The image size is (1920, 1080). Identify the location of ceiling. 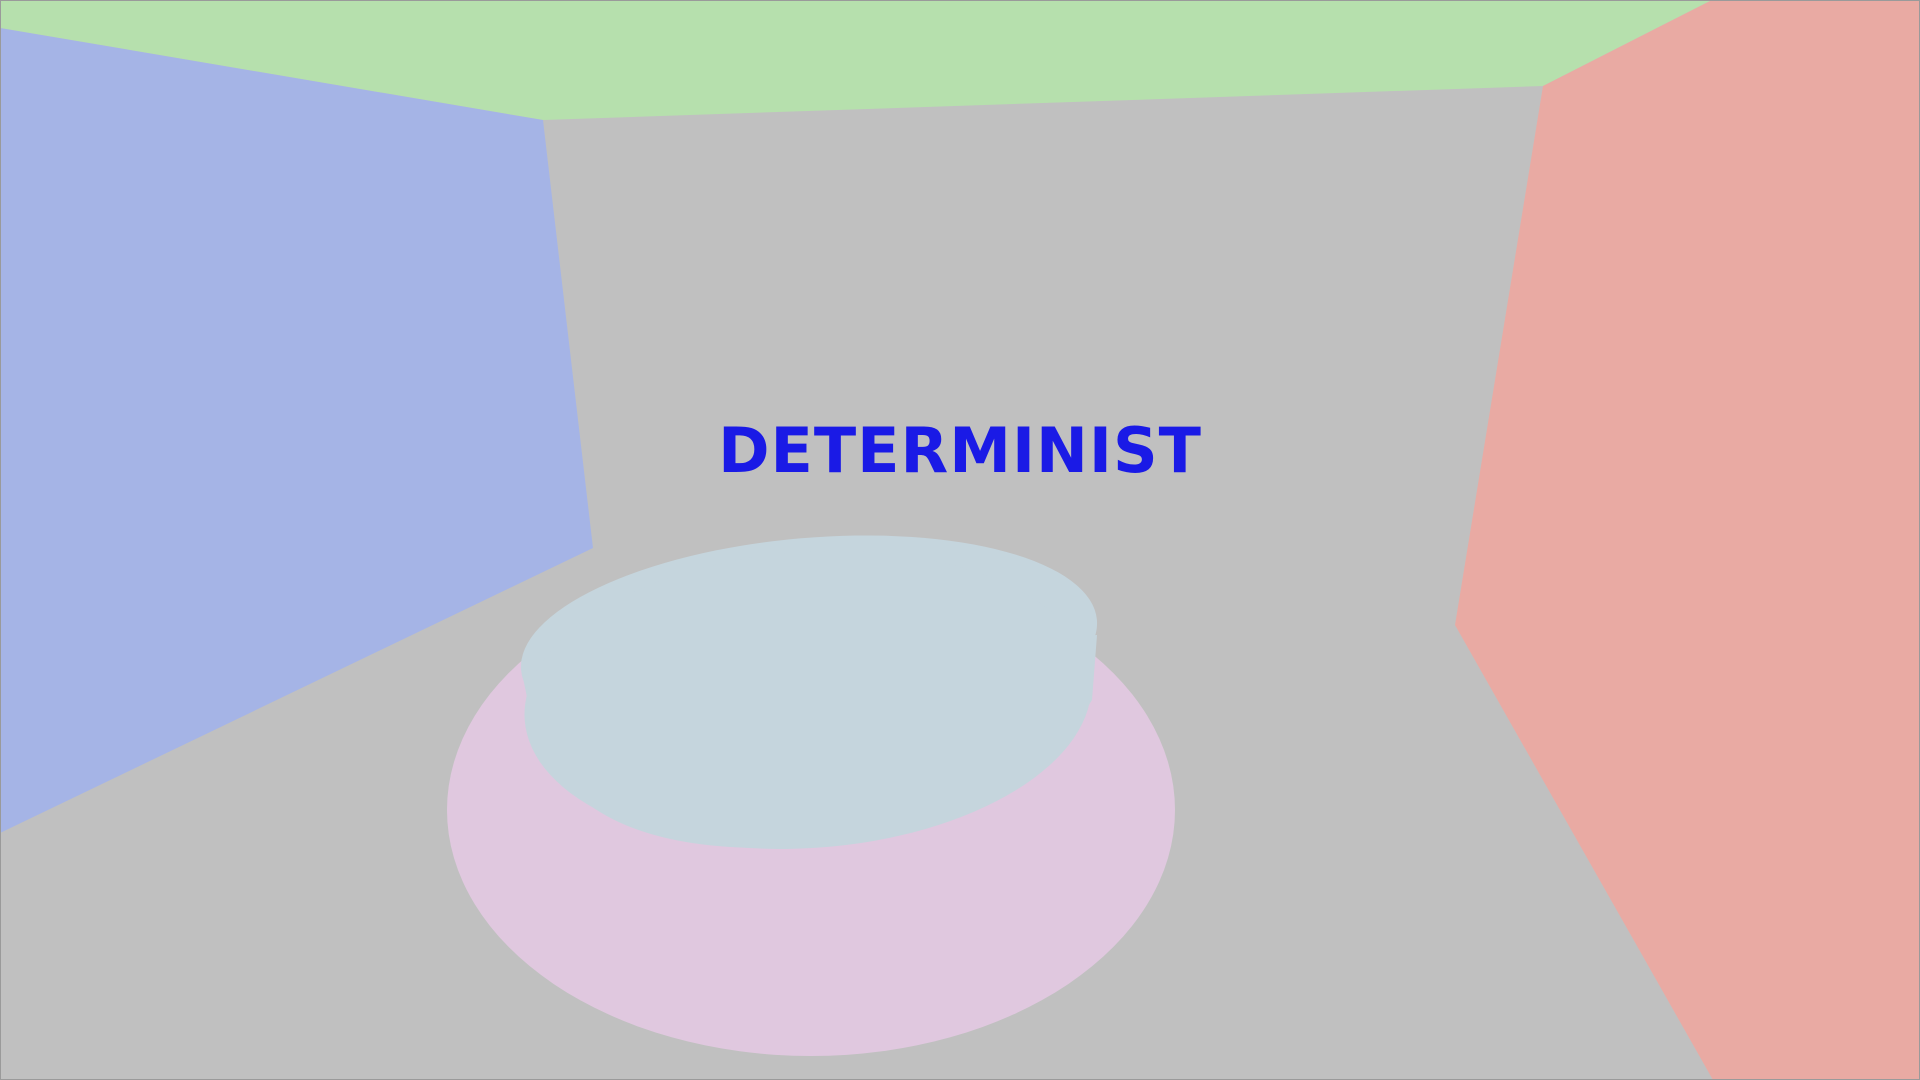
(856, 60).